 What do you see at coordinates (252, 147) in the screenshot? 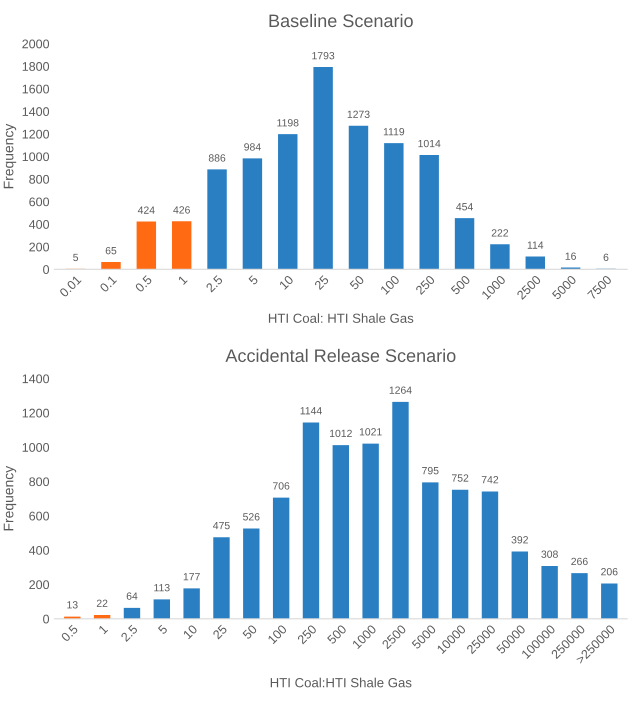
I see `data-label: 984` at bounding box center [252, 147].